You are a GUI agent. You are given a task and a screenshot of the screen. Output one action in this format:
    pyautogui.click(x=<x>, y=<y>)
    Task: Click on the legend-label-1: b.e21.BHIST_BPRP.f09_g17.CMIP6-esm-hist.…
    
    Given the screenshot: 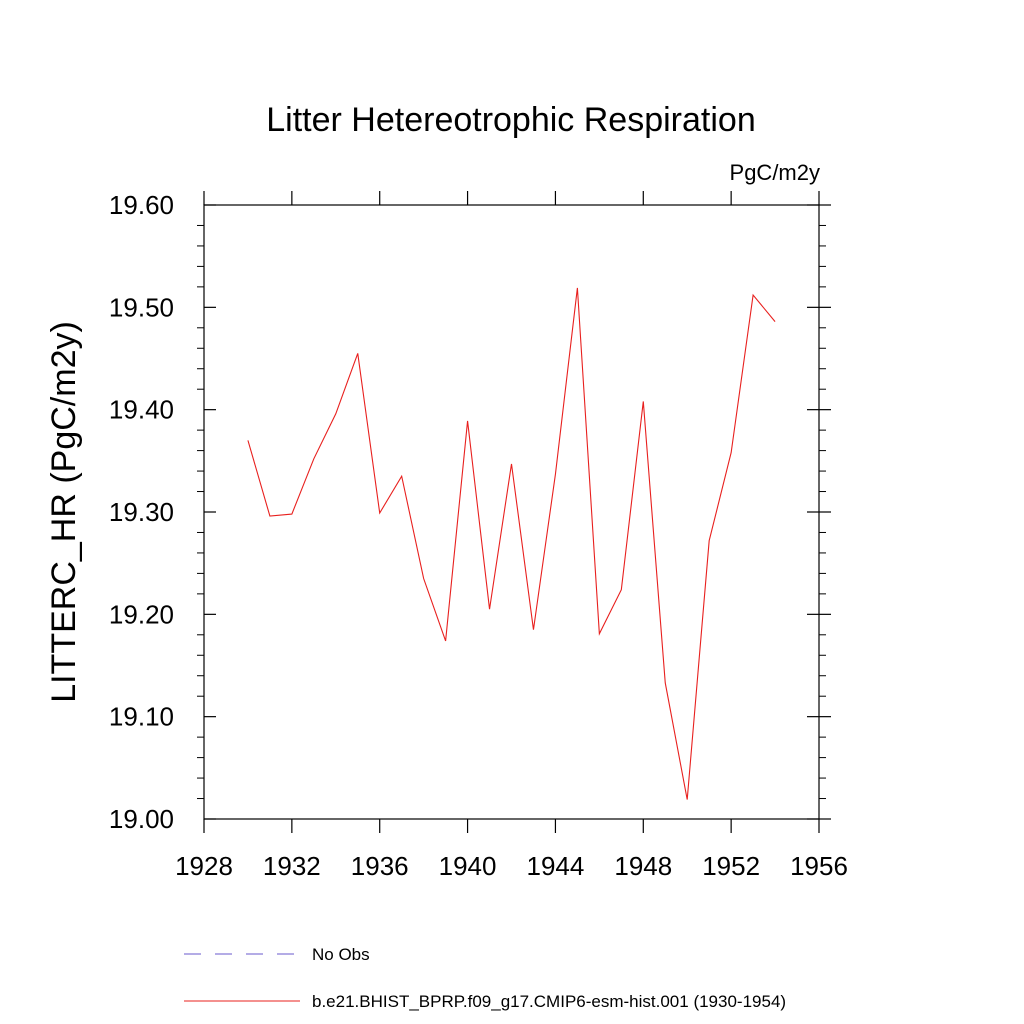 What is the action you would take?
    pyautogui.click(x=549, y=1001)
    